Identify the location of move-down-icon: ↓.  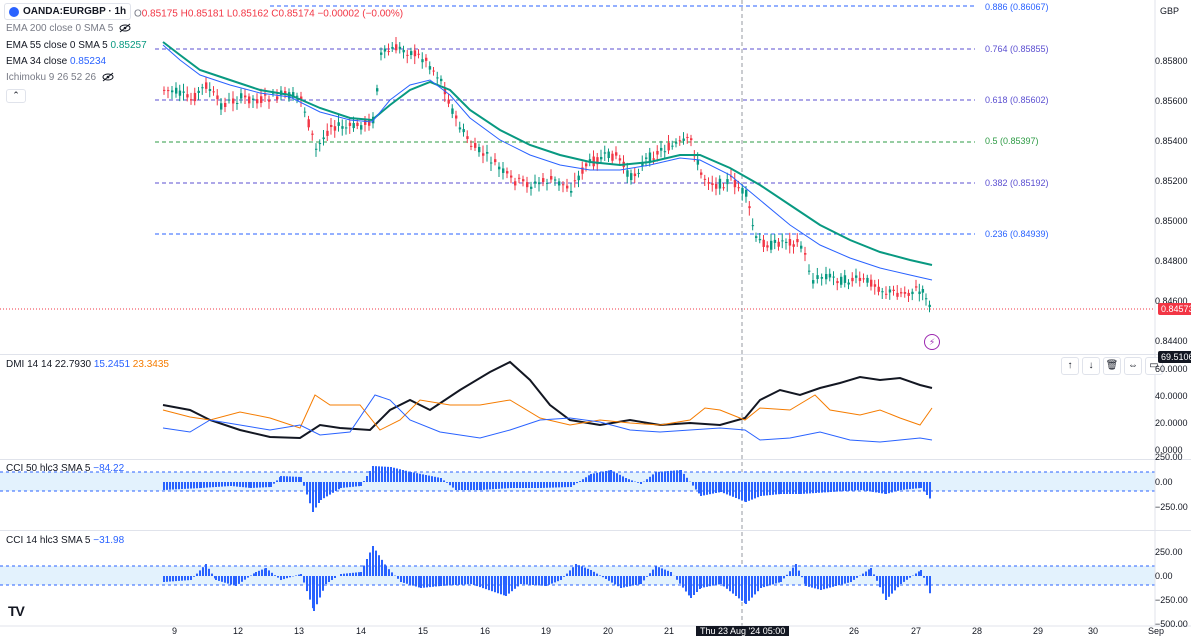
(1091, 366).